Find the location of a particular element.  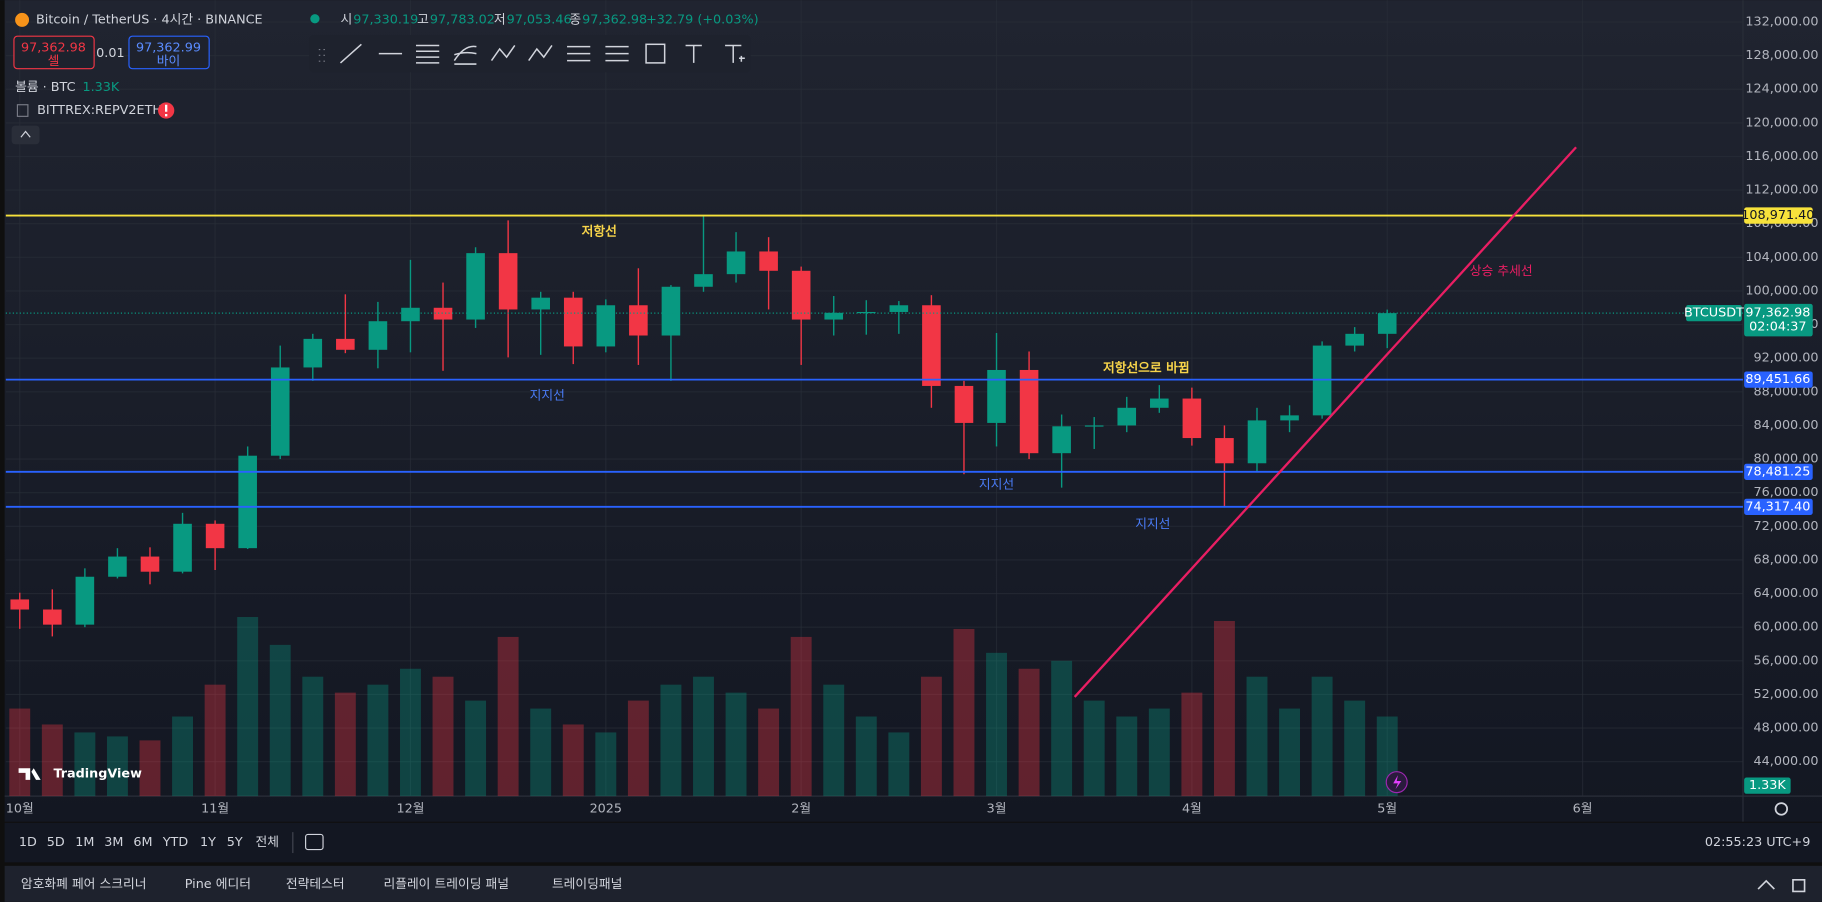

volume-legend-value: 1.33K is located at coordinates (101, 87).